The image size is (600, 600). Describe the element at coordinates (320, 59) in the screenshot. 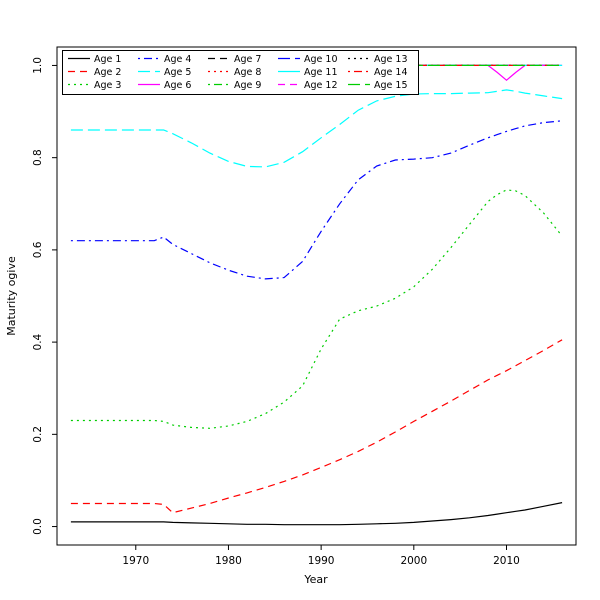

I see `legend-label-age-10: Age 10` at that location.